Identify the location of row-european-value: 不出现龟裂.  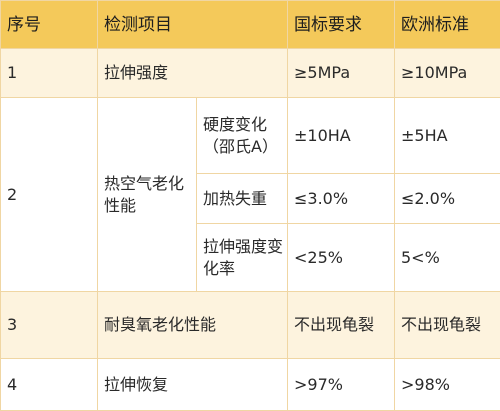
(447, 325).